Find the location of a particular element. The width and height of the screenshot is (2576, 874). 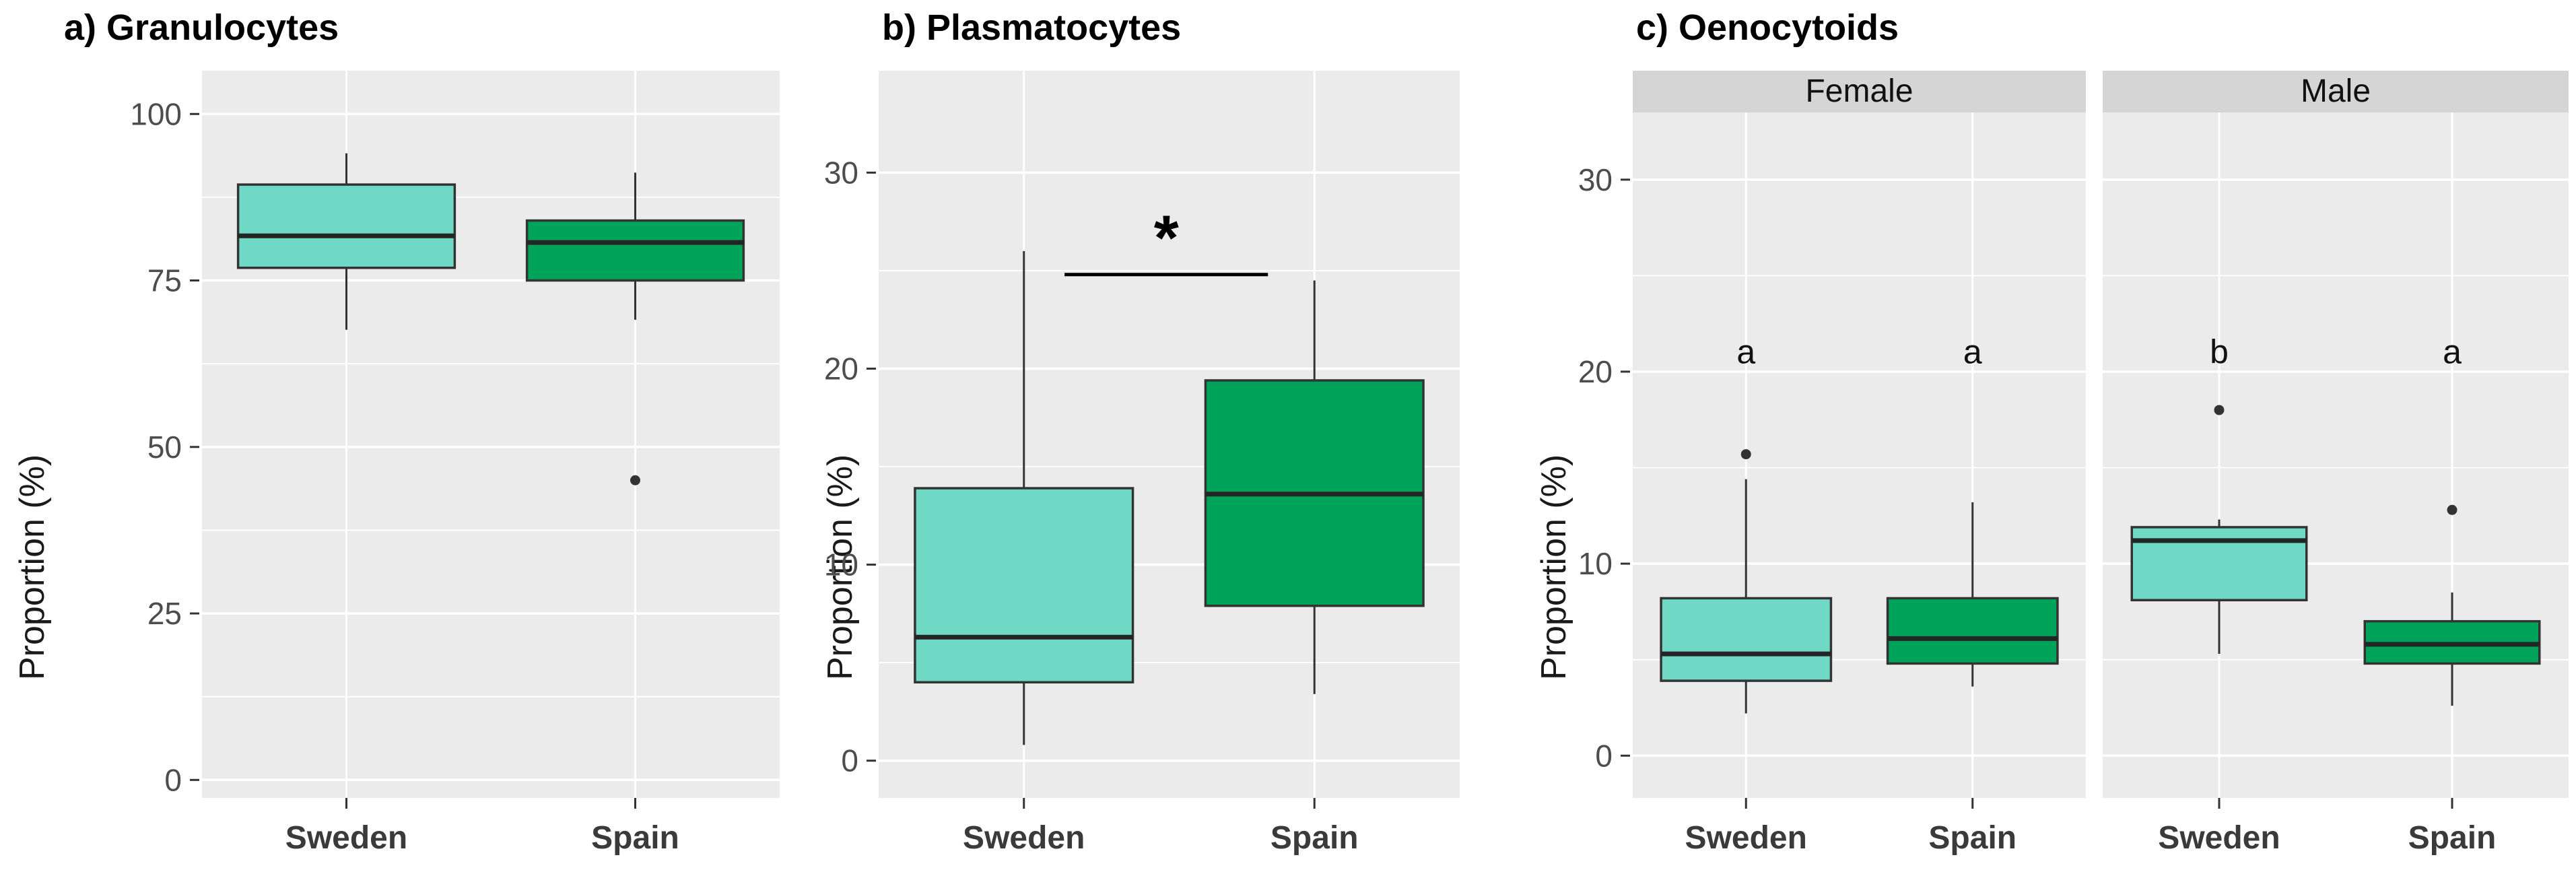

facet-strip-label: Female is located at coordinates (1859, 91).